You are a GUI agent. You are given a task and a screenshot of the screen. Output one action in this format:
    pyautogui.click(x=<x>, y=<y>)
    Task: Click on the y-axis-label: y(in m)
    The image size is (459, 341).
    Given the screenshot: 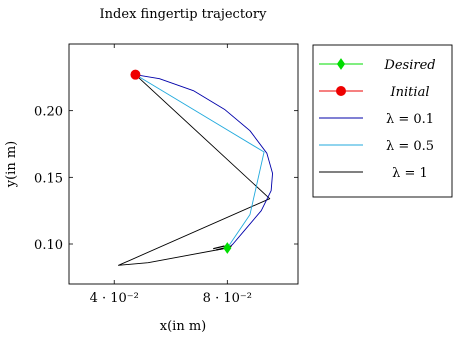 What is the action you would take?
    pyautogui.click(x=11, y=164)
    